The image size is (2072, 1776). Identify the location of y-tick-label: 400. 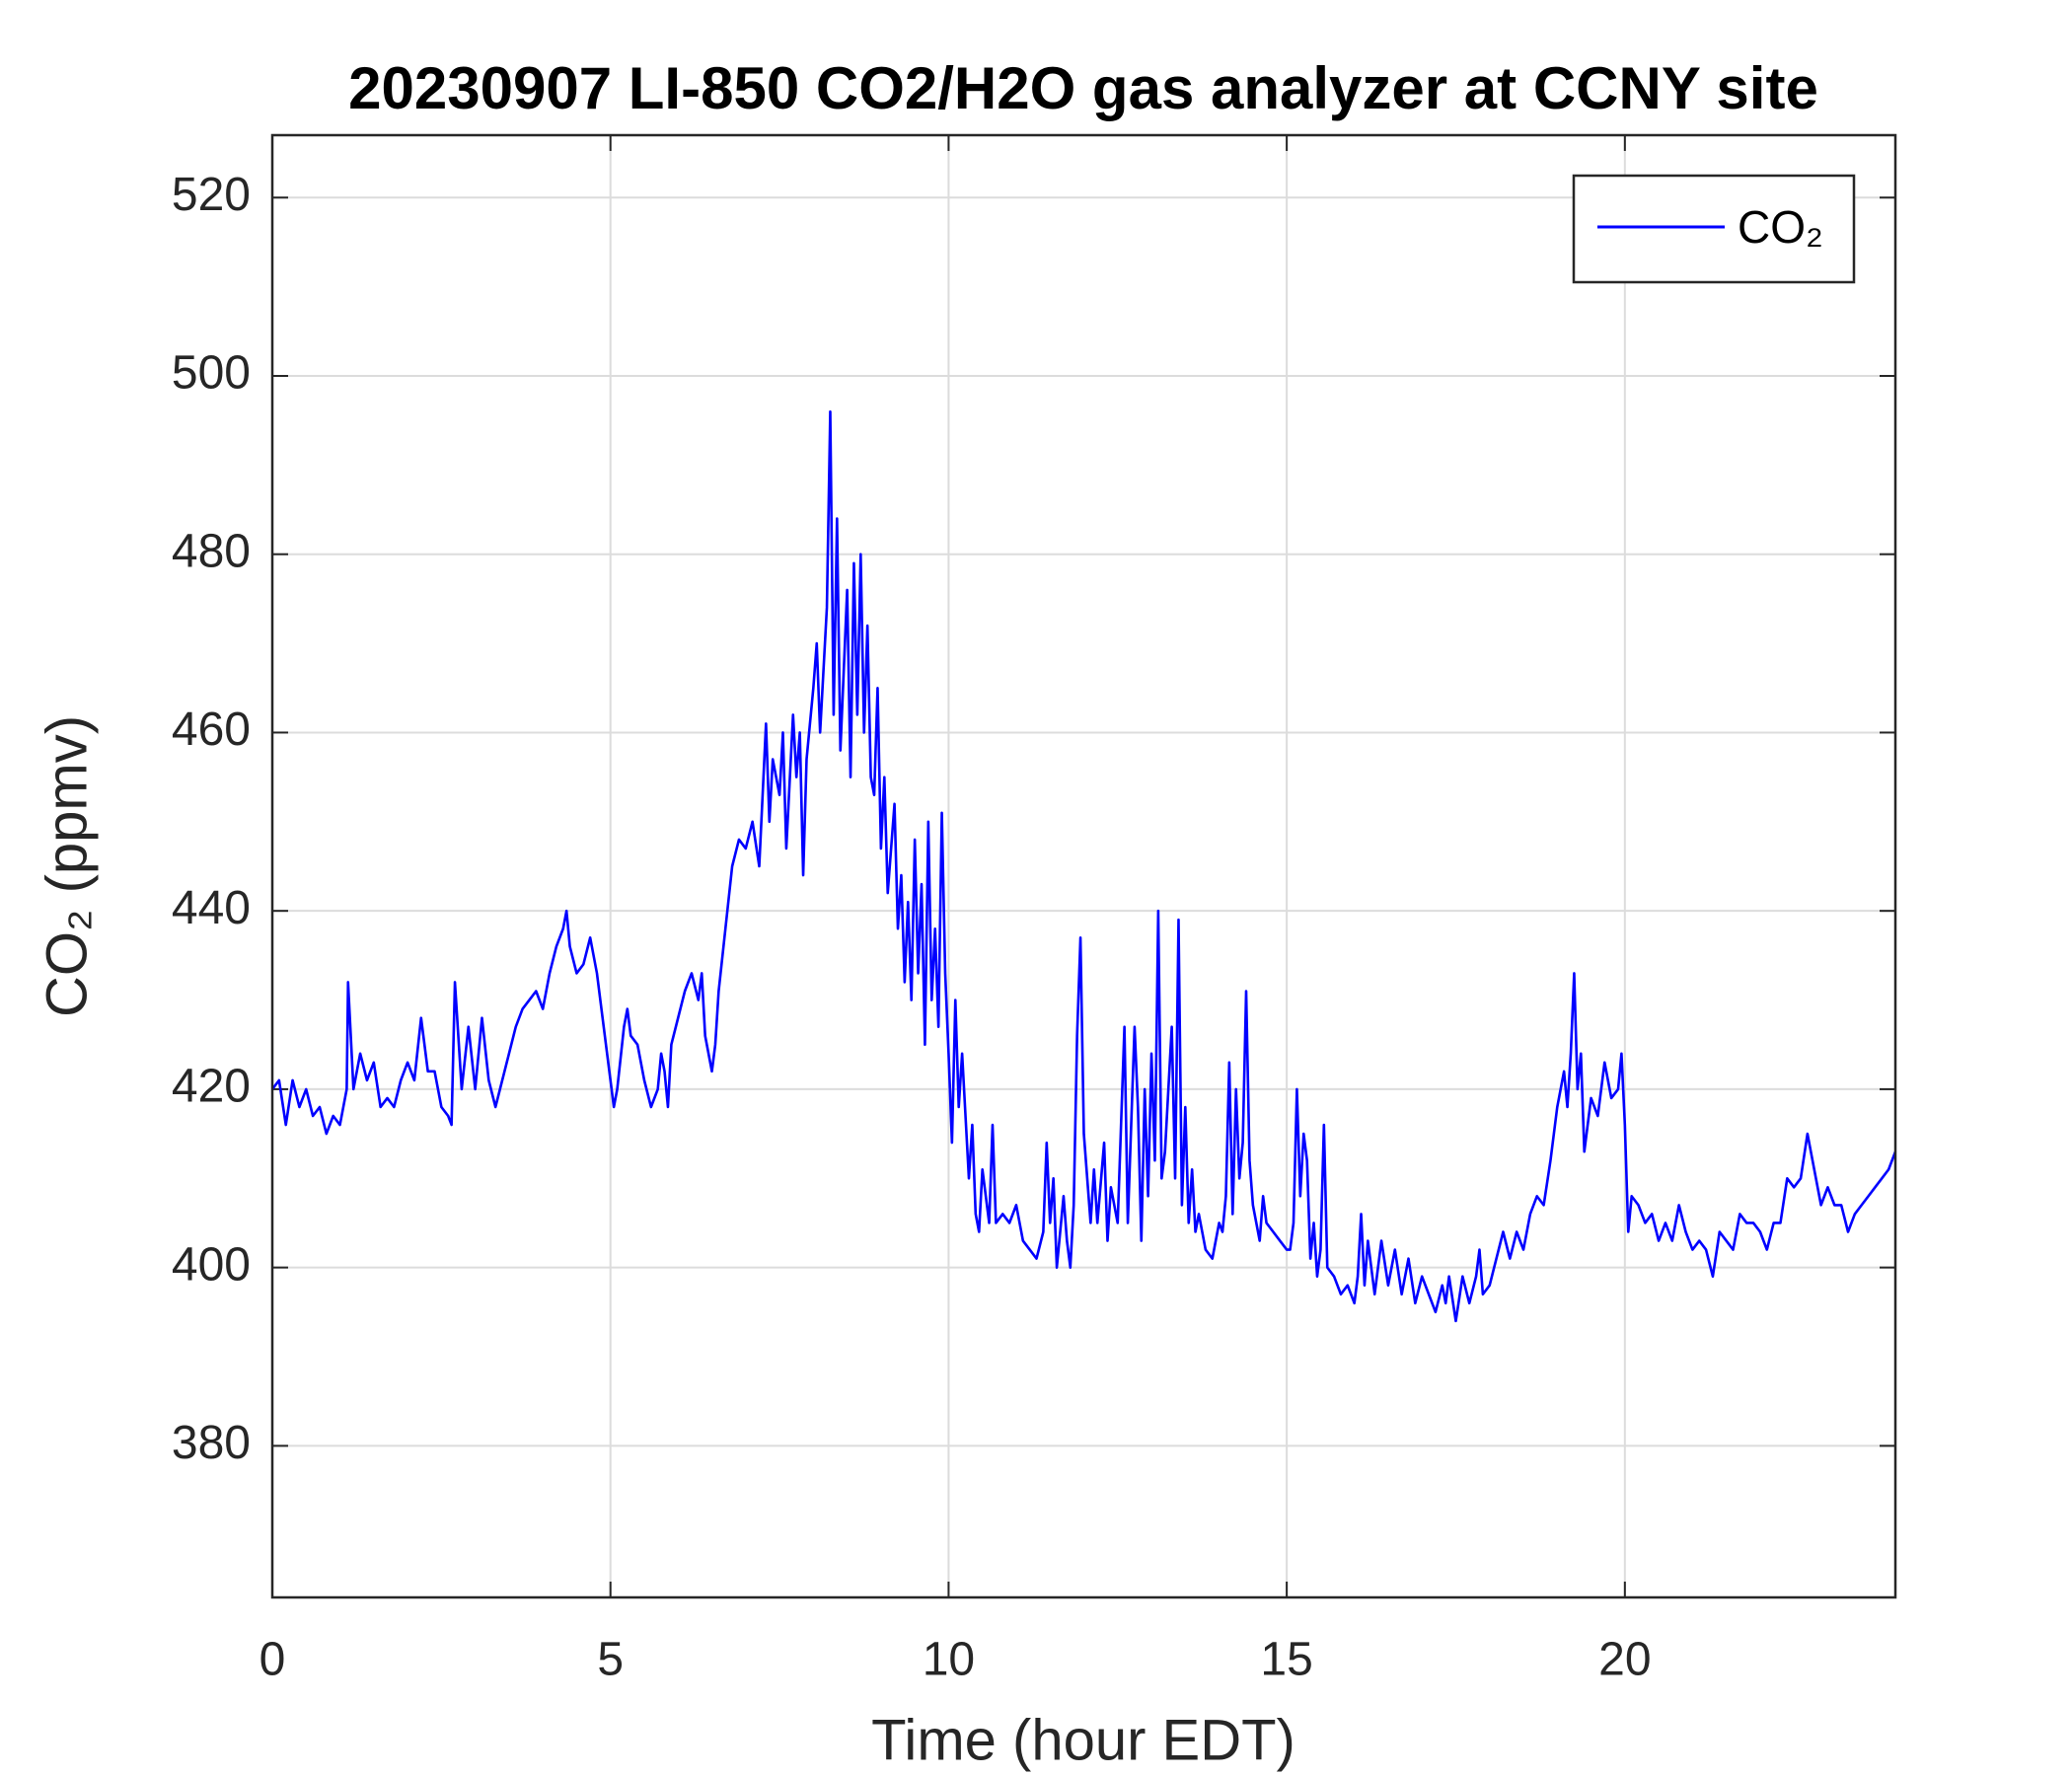
(212, 1265).